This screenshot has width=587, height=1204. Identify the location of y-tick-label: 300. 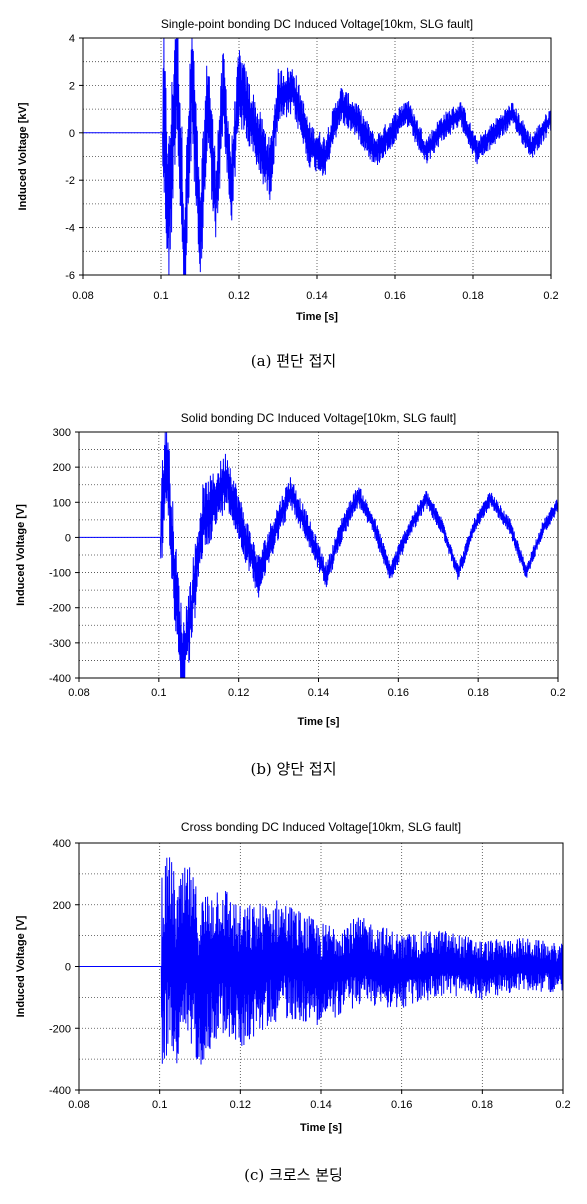
(62, 433).